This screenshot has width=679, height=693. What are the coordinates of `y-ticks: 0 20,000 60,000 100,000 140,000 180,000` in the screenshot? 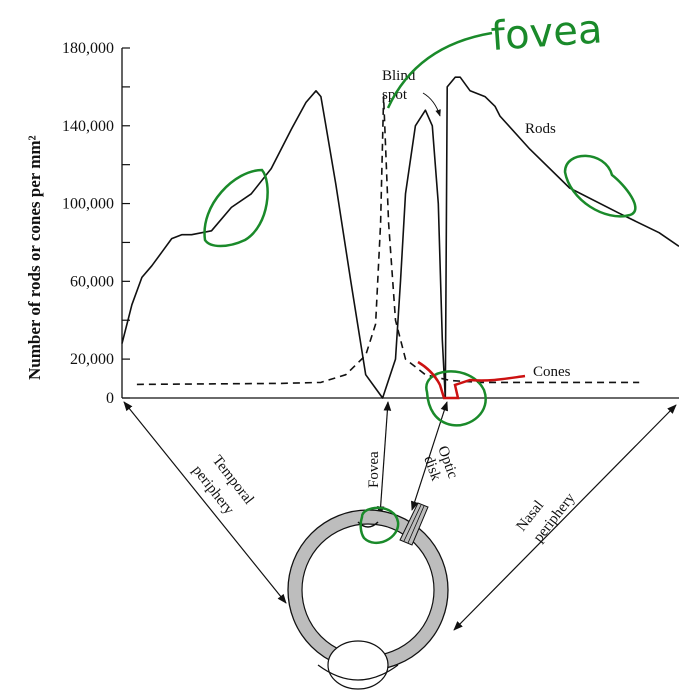 It's located at (96, 223).